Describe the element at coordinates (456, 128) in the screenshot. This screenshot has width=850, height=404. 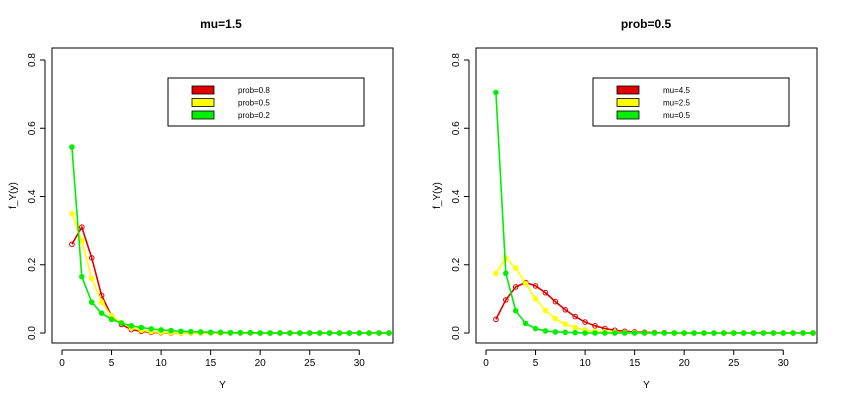
I see `y-tick-label: 0.6` at that location.